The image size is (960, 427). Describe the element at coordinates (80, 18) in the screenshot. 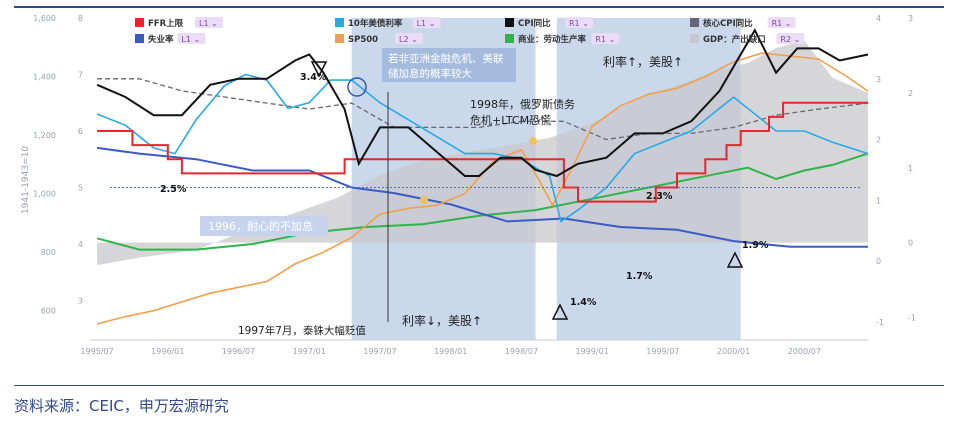

I see `tick-label-left_inner: 8` at that location.